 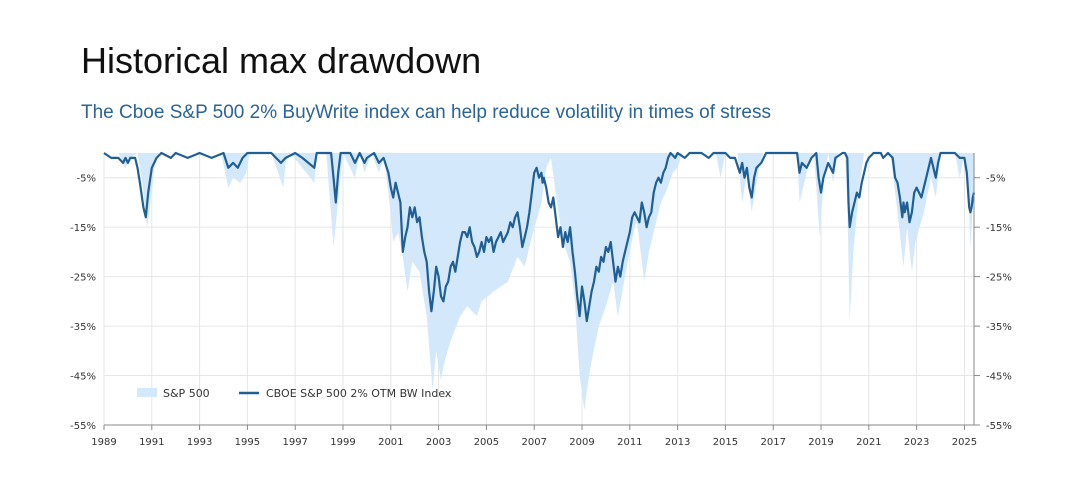 What do you see at coordinates (199, 442) in the screenshot?
I see `x-tick-label: 1993` at bounding box center [199, 442].